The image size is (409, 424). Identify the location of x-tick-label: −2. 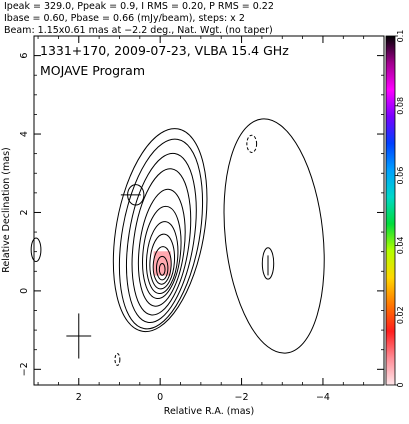
(242, 397).